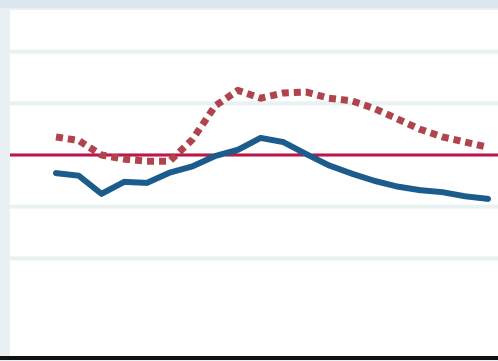  Describe the element at coordinates (249, 4) in the screenshot. I see `title-strip` at that location.